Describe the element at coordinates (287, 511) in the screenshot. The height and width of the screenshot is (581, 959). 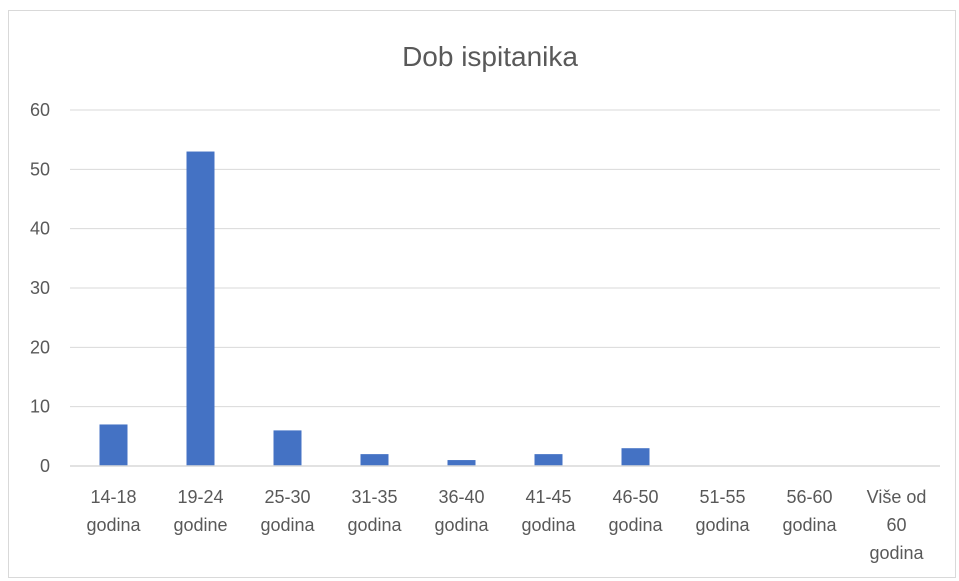
I see `x-tick-label: 25-30 godina` at that location.